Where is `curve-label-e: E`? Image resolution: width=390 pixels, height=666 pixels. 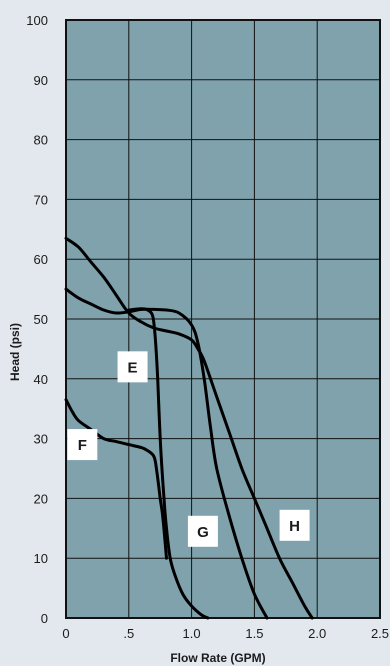
curve-label-e: E is located at coordinates (133, 367).